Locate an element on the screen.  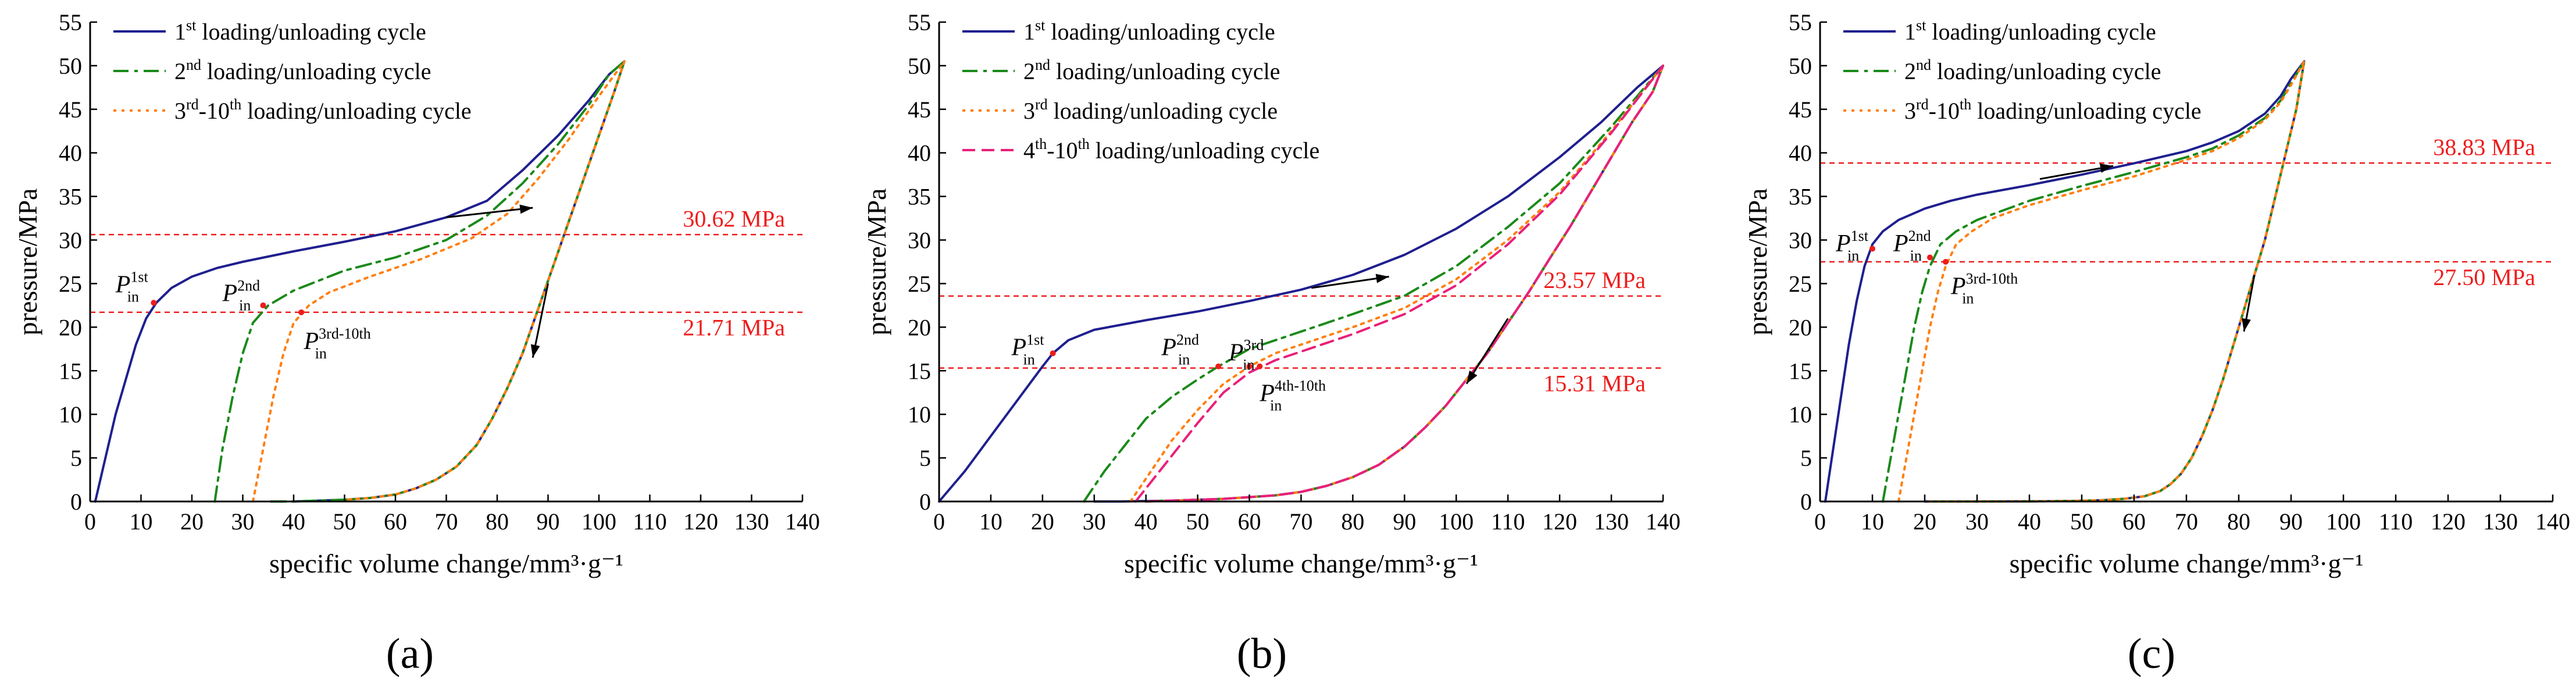
legend-label: 3rd loading/unloading cycle is located at coordinates (1151, 110).